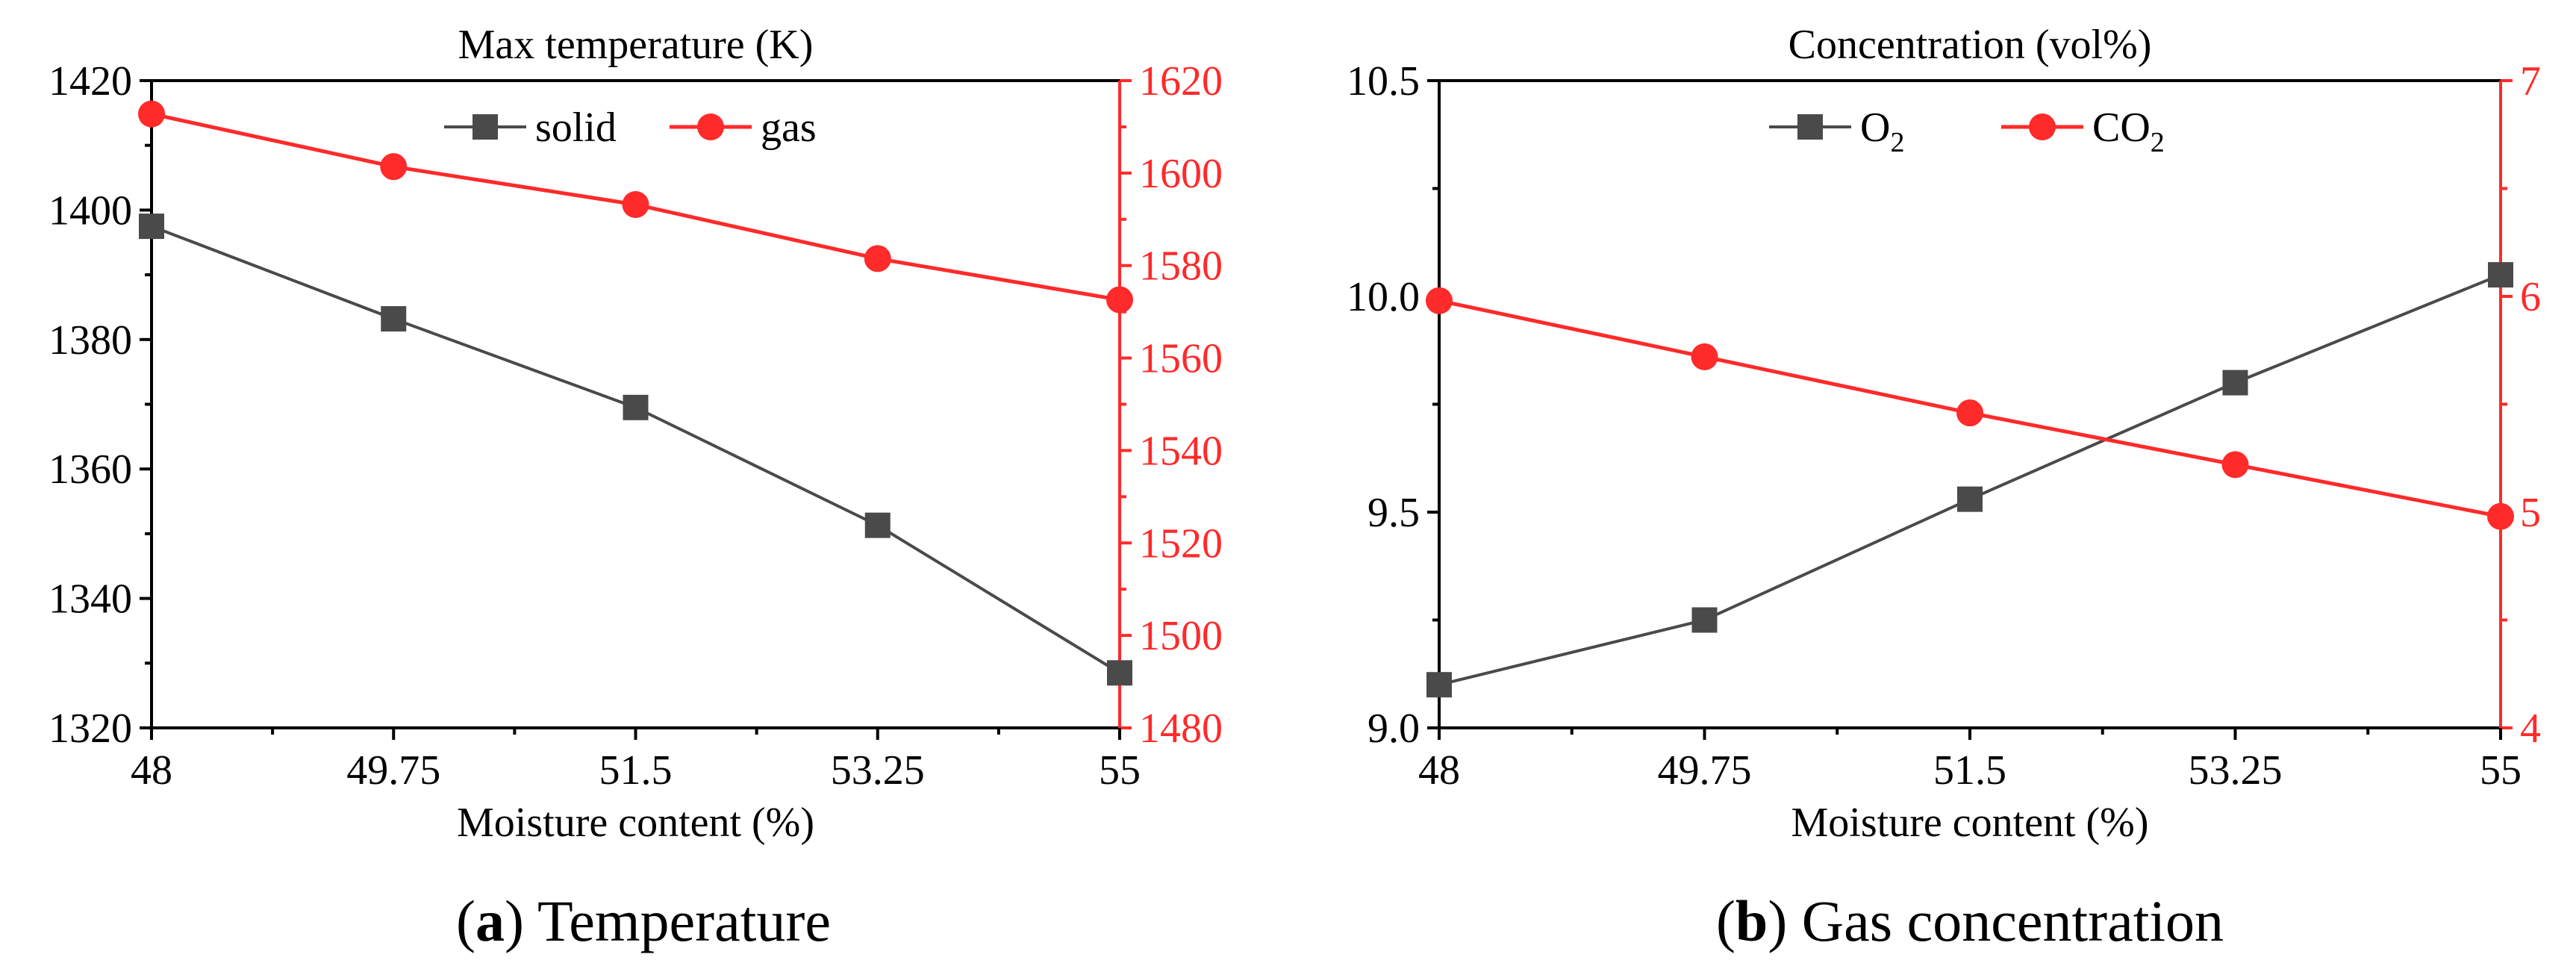  I want to click on left-y-tick-label: 10.5, so click(1383, 81).